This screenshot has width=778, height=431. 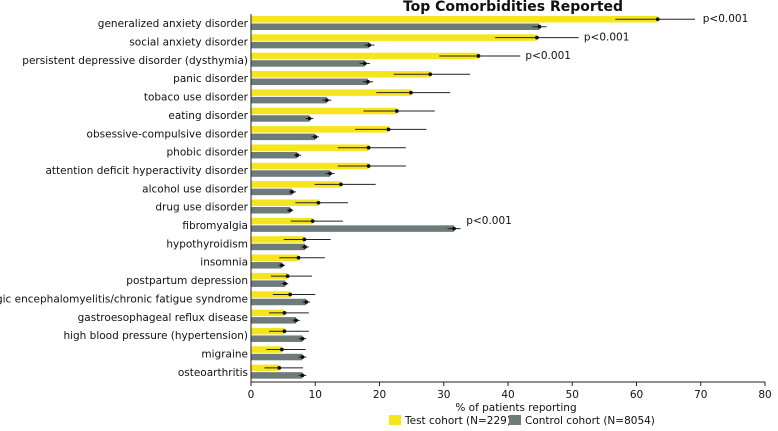 I want to click on chart-title: Top Comorbidities Reported, so click(x=513, y=7).